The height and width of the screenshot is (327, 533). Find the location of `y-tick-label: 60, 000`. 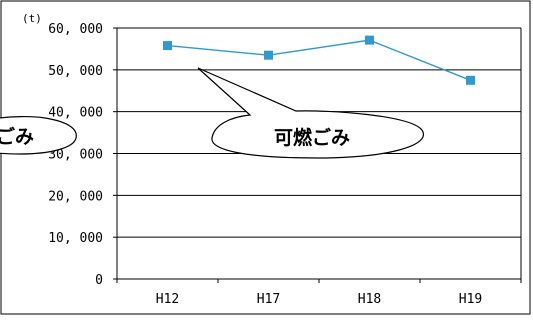

y-tick-label: 60, 000 is located at coordinates (75, 29).